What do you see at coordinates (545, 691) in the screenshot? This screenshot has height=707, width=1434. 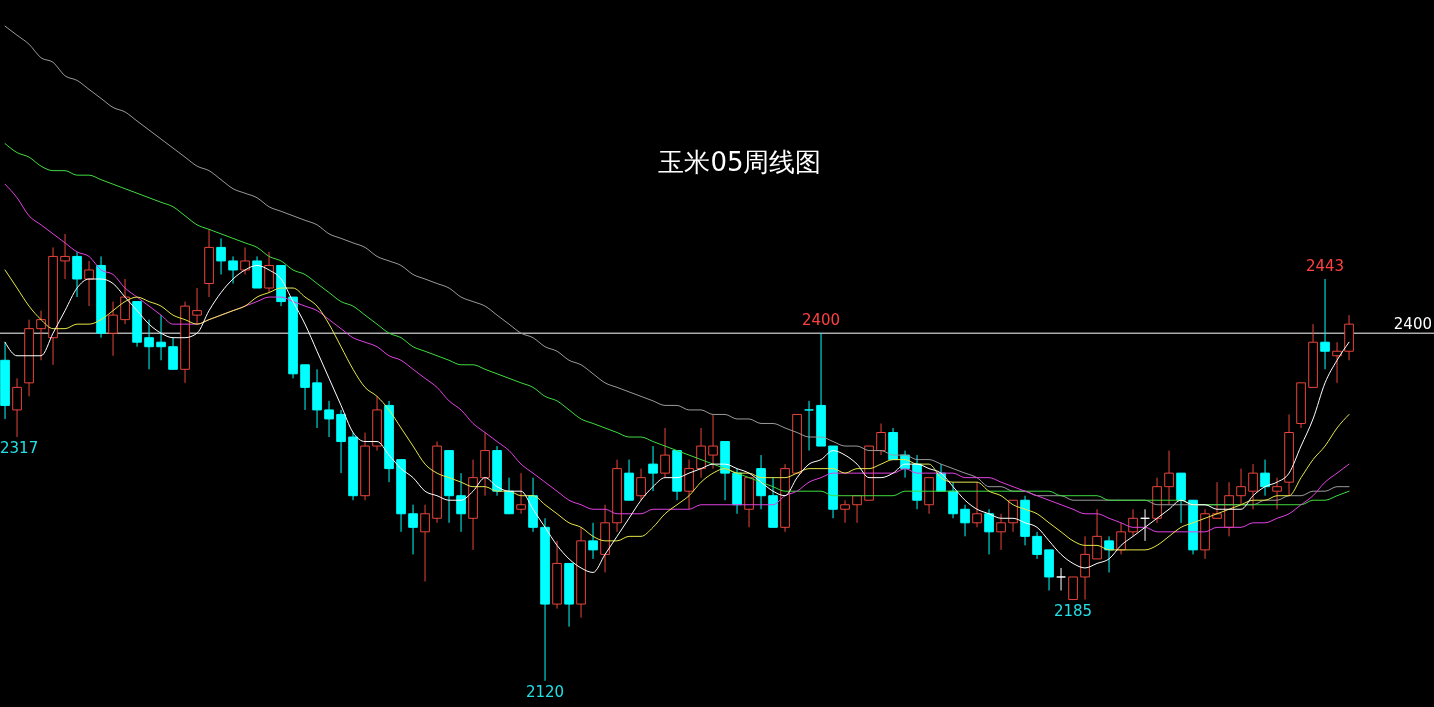 I see `text: 2120` at bounding box center [545, 691].